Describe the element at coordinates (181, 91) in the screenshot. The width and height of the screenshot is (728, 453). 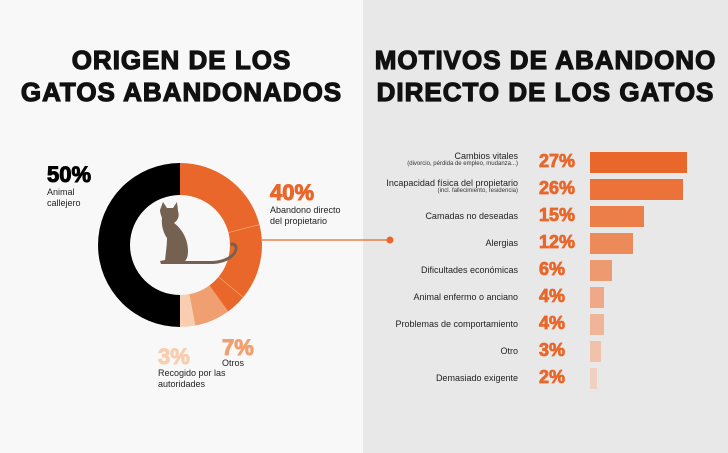
I see `left-title-line: GATOS ABANDONADOS` at that location.